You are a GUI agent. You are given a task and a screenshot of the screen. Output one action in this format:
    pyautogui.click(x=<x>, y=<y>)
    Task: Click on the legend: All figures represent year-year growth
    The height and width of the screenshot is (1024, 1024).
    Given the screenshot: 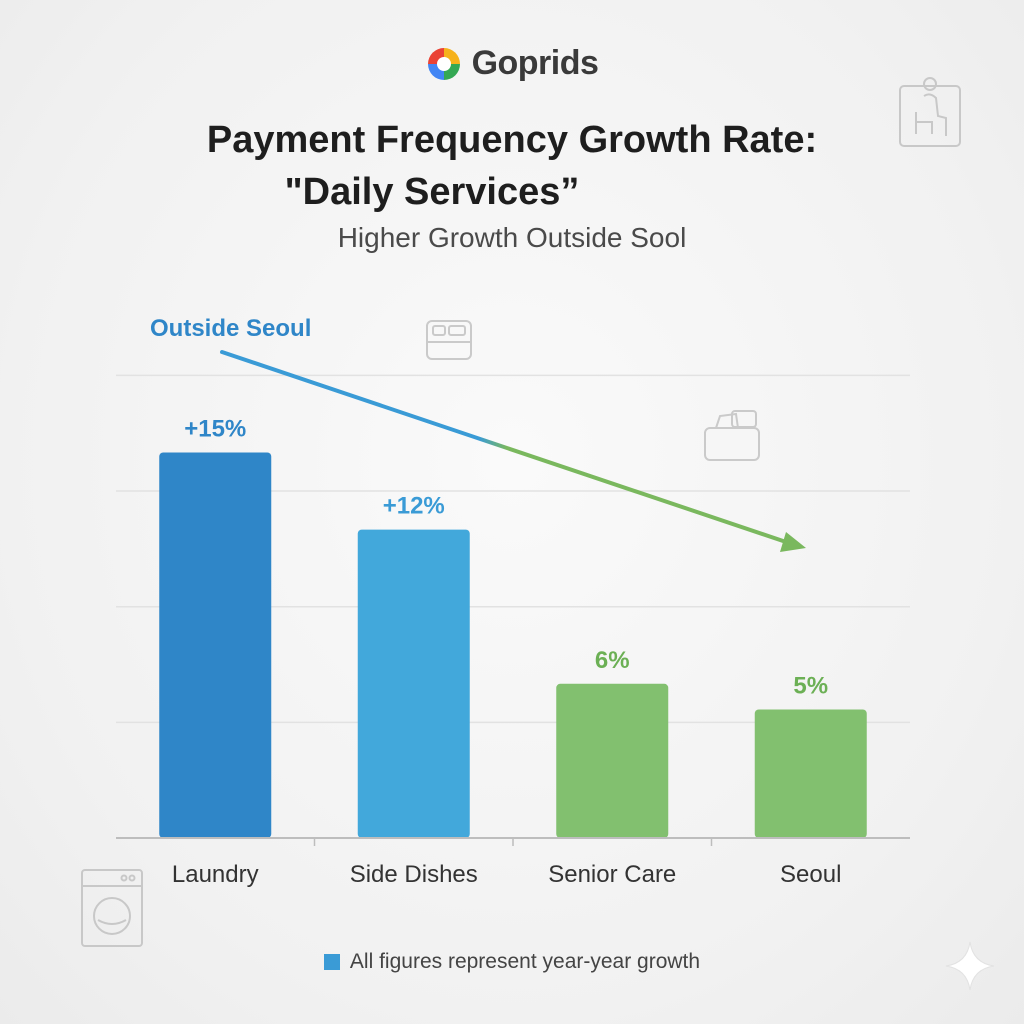 What is the action you would take?
    pyautogui.click(x=512, y=962)
    